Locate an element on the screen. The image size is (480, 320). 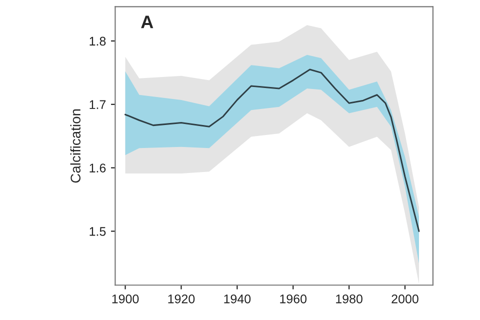
y-axis-title: Calcification is located at coordinates (75, 146).